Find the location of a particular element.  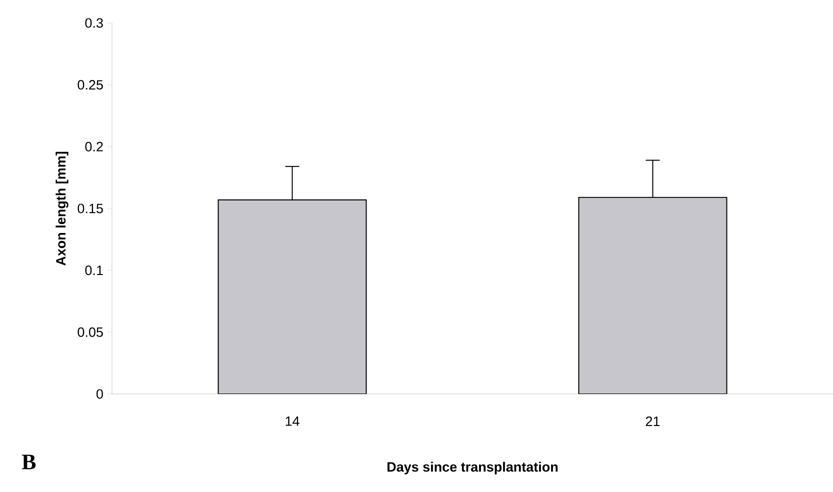

y-tick-label: 0.3 is located at coordinates (94, 23).